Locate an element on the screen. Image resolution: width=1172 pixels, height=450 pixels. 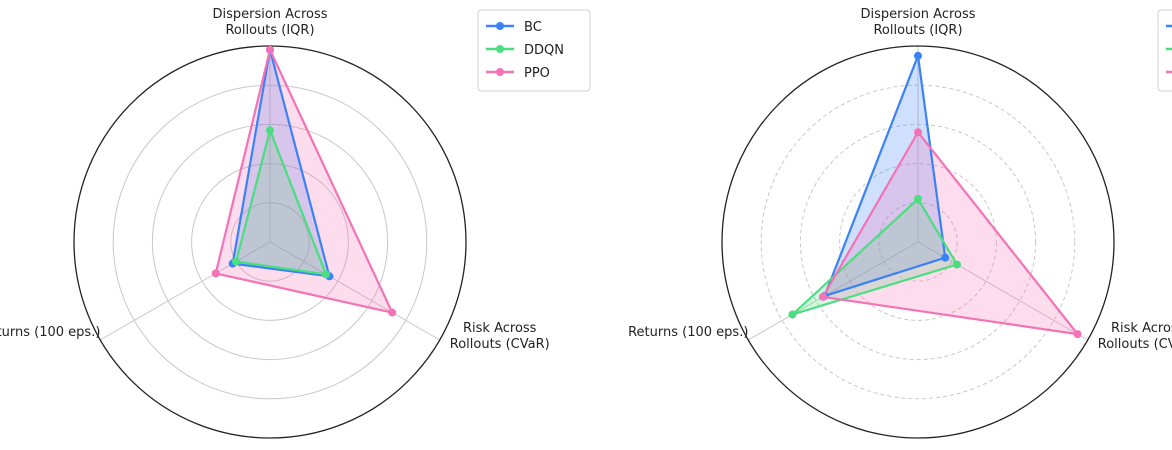
series-area-ppo is located at coordinates (950, 233).